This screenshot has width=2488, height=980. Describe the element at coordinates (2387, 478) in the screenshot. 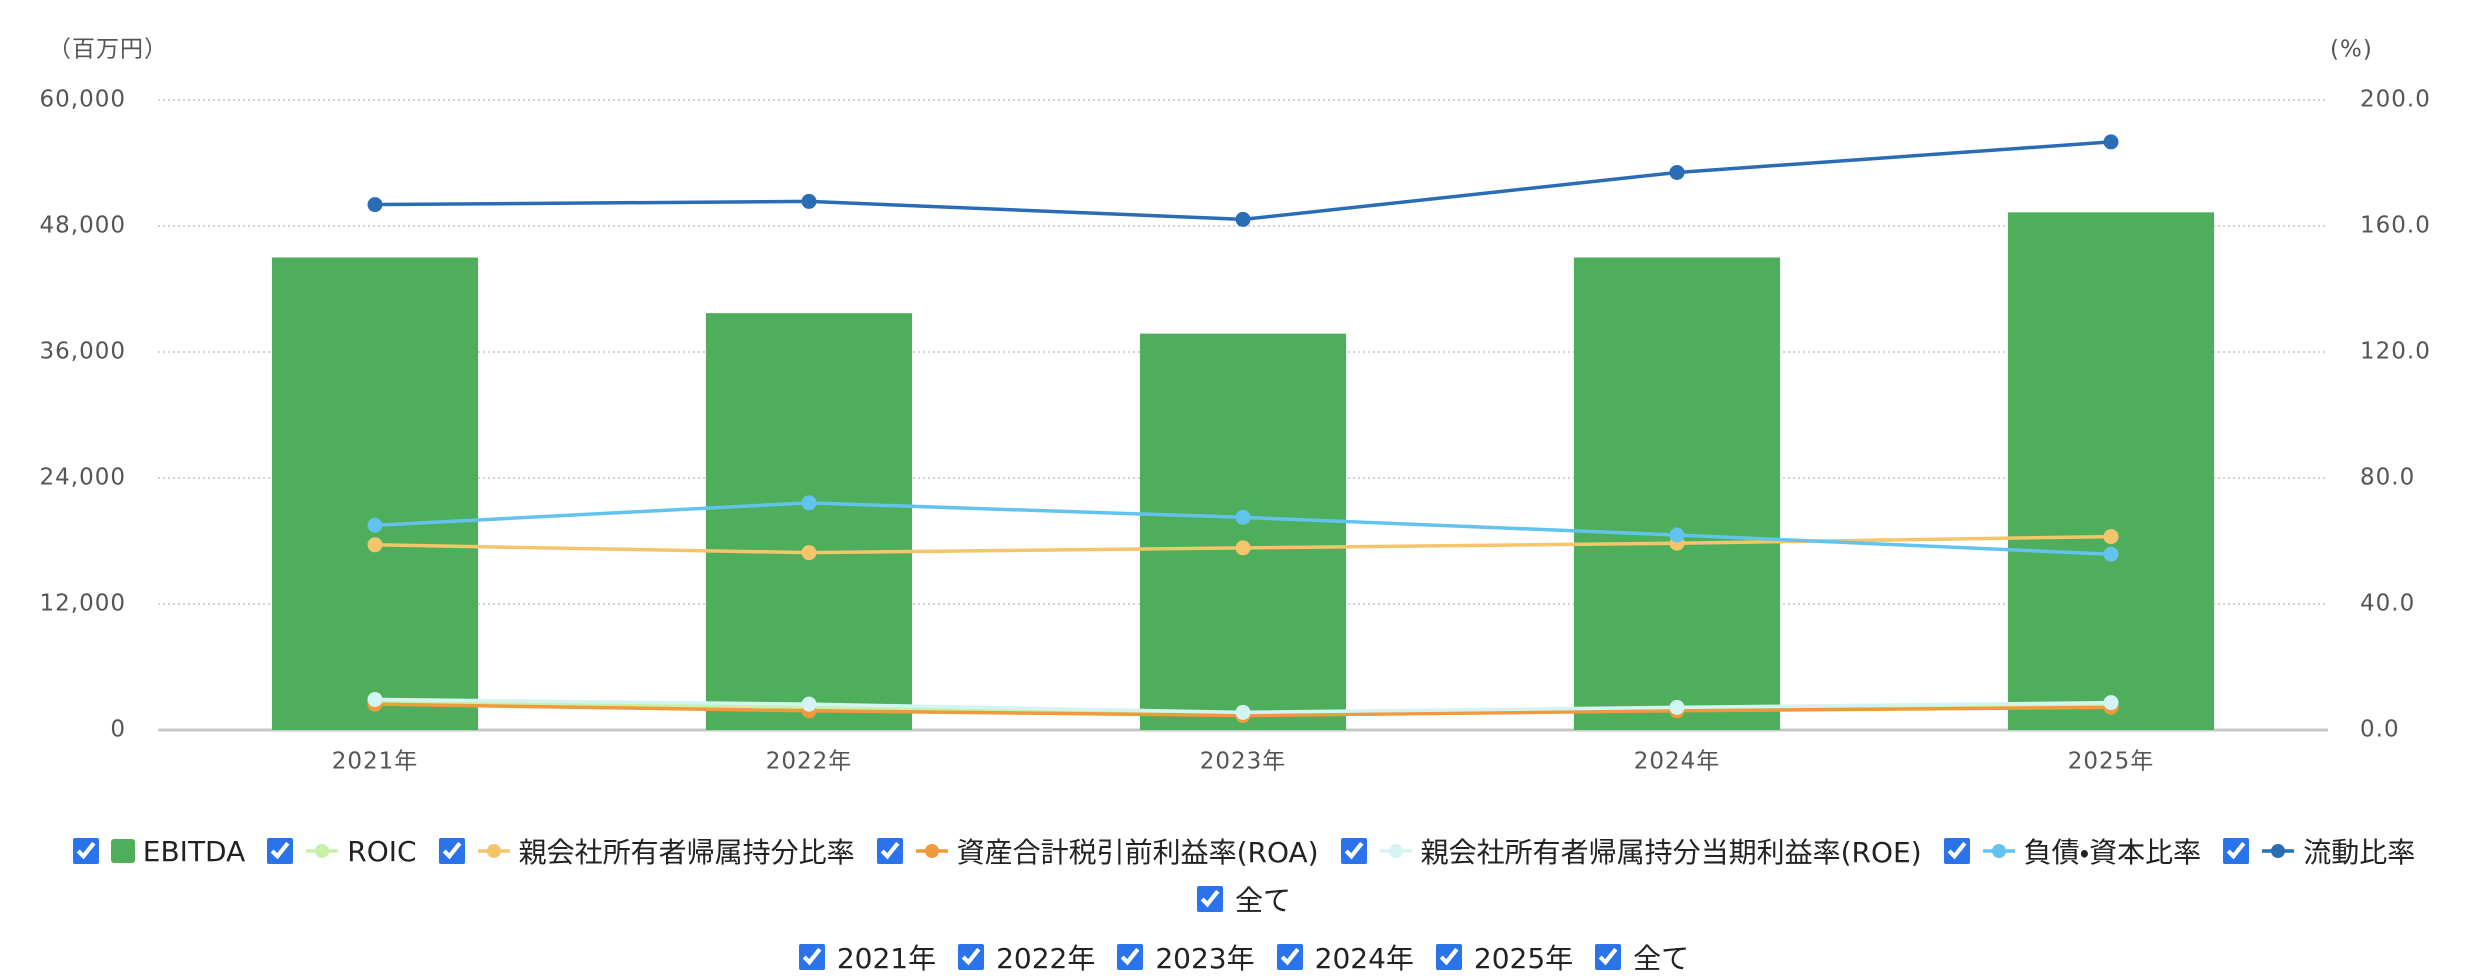

I see `y2-tick-label: 80.0` at that location.